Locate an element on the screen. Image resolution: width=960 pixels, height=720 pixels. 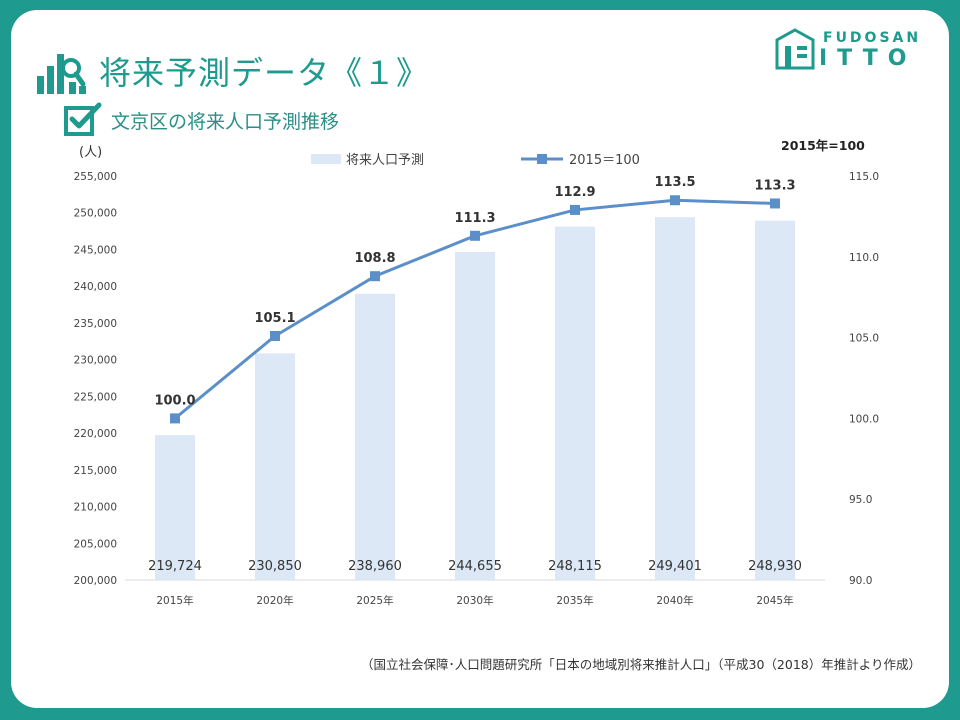
left-axis-tick-label: 215,000 is located at coordinates (95, 471).